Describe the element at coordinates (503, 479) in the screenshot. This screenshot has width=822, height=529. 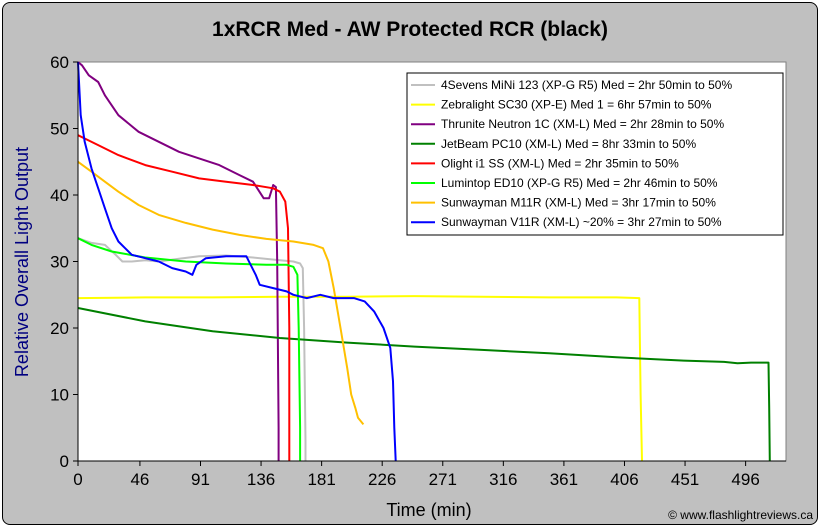
I see `x-tick-label: 316` at that location.